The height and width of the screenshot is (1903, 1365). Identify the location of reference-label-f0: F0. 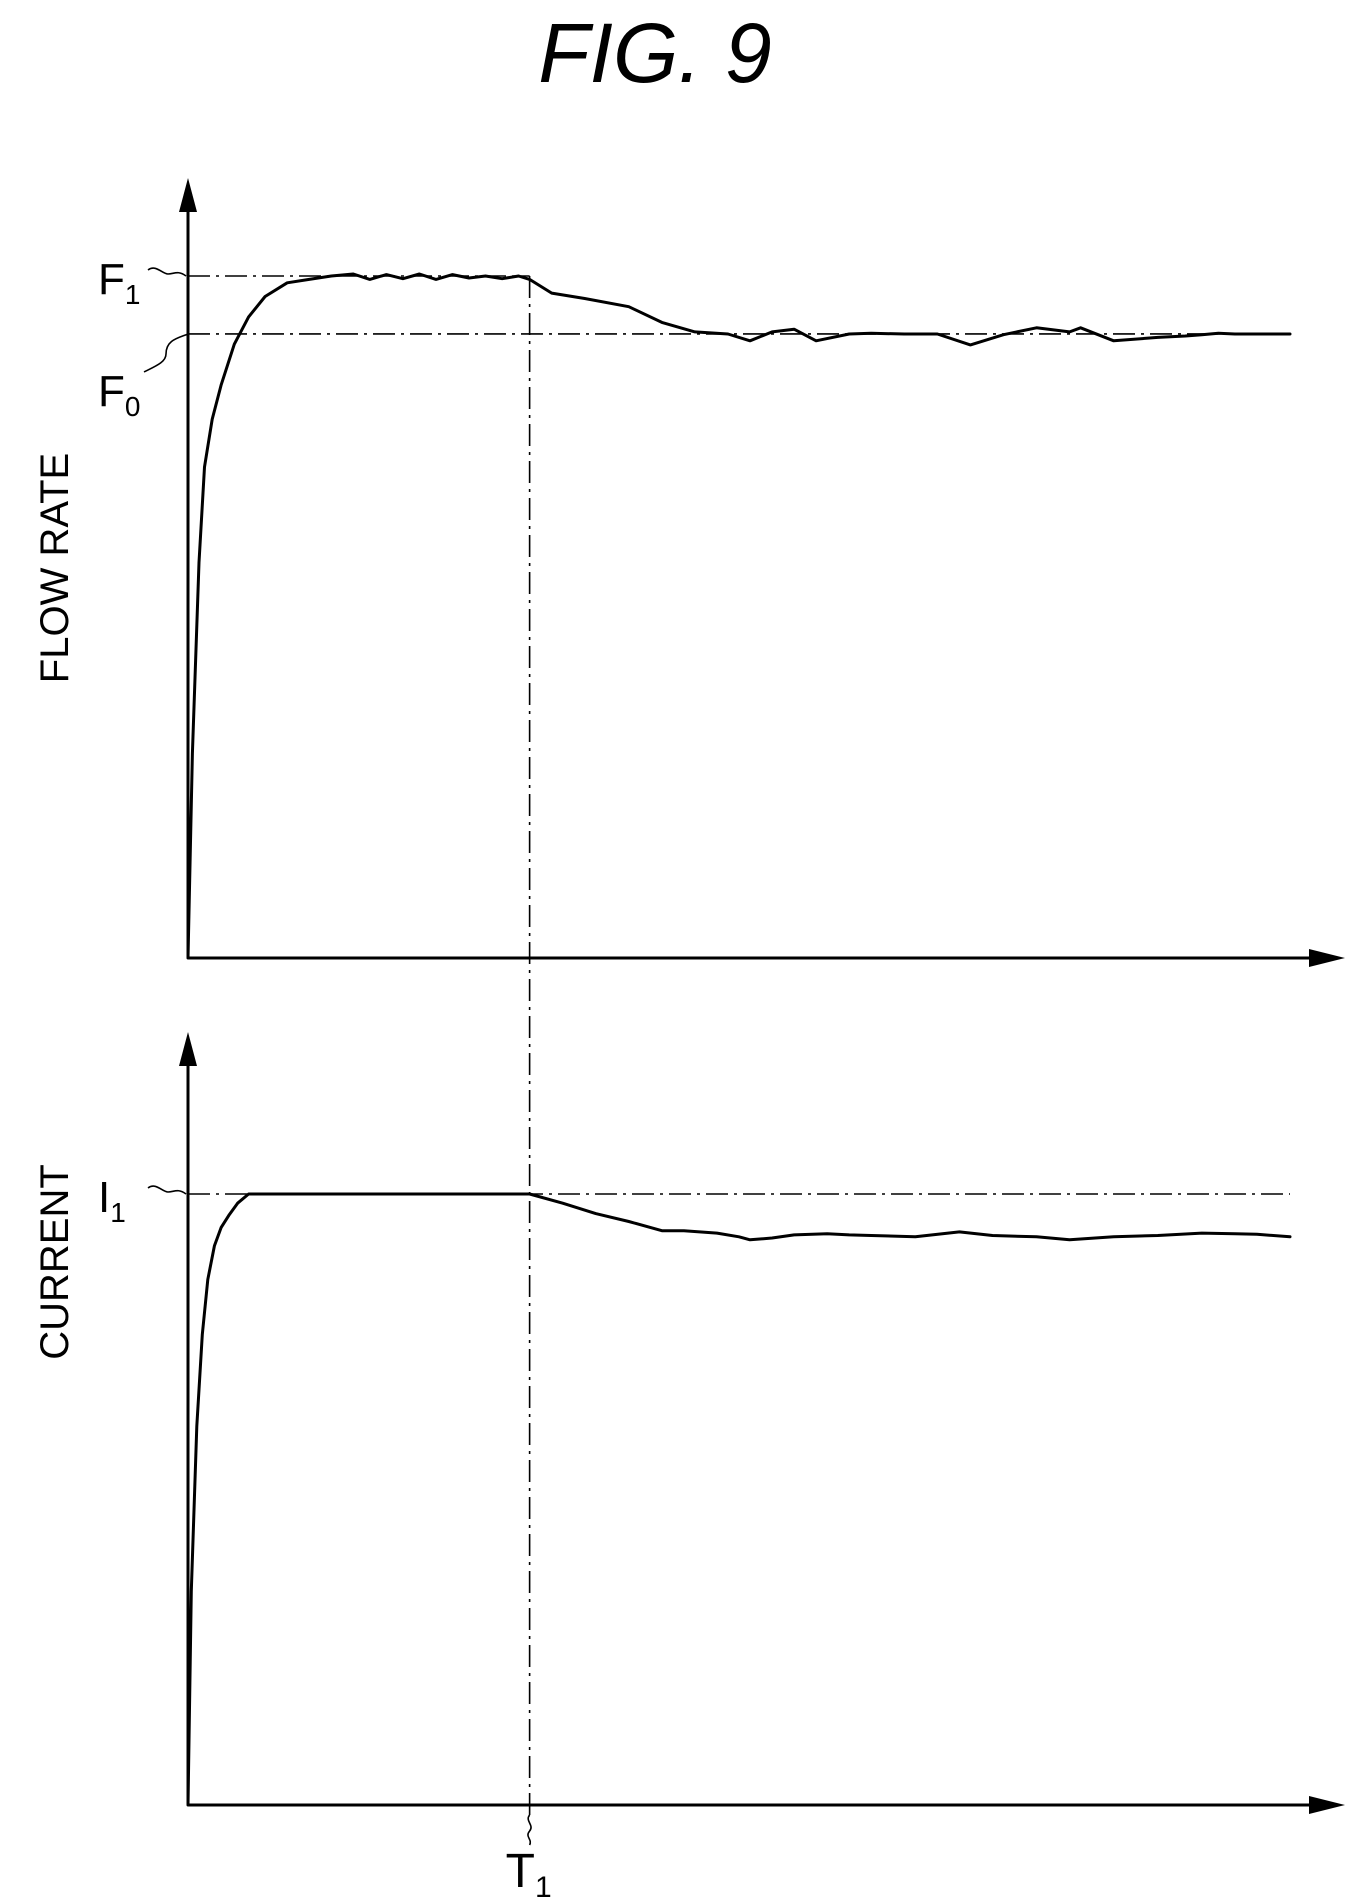
(119, 394).